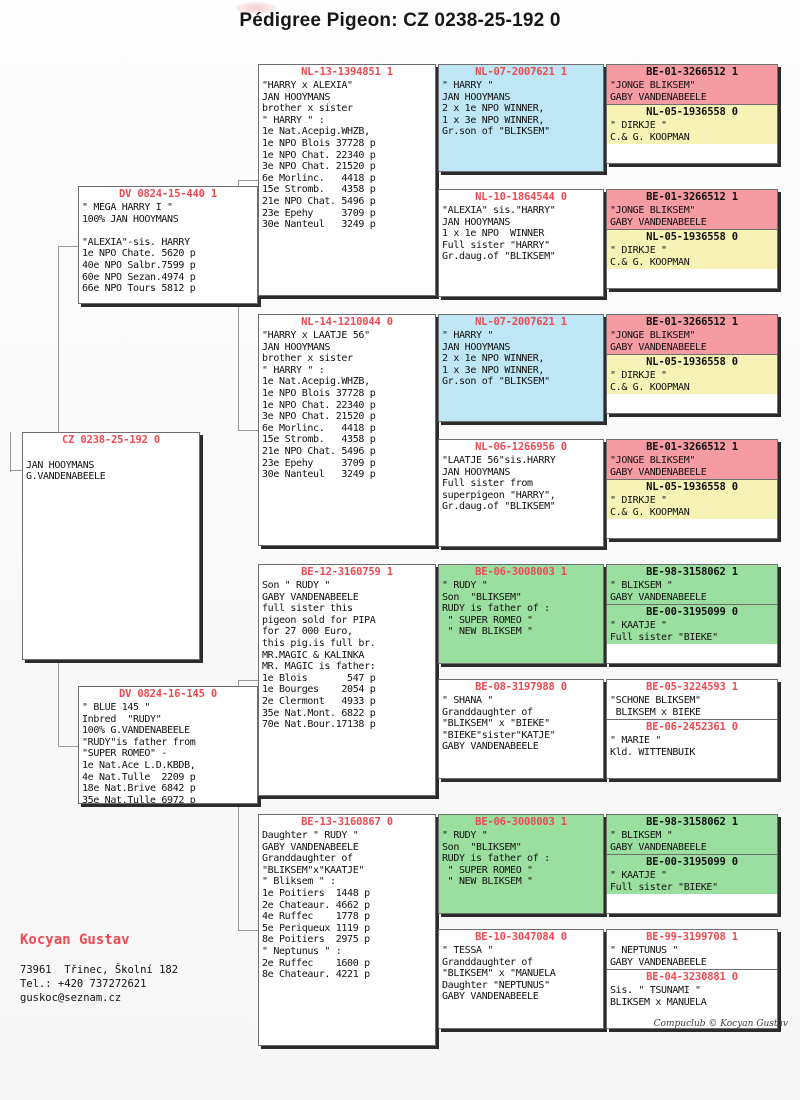  I want to click on gen3-2-detail-line: brother x sister, so click(307, 359).